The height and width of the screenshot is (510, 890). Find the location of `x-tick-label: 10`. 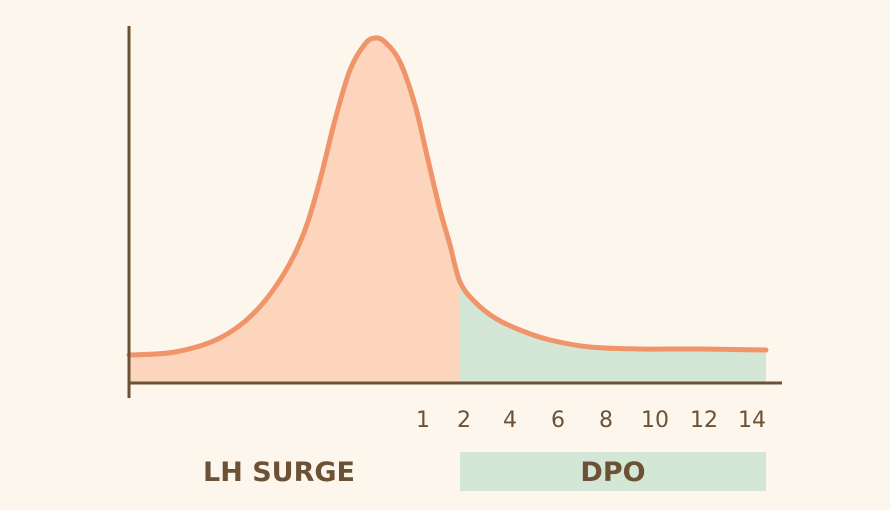

x-tick-label: 10 is located at coordinates (655, 420).